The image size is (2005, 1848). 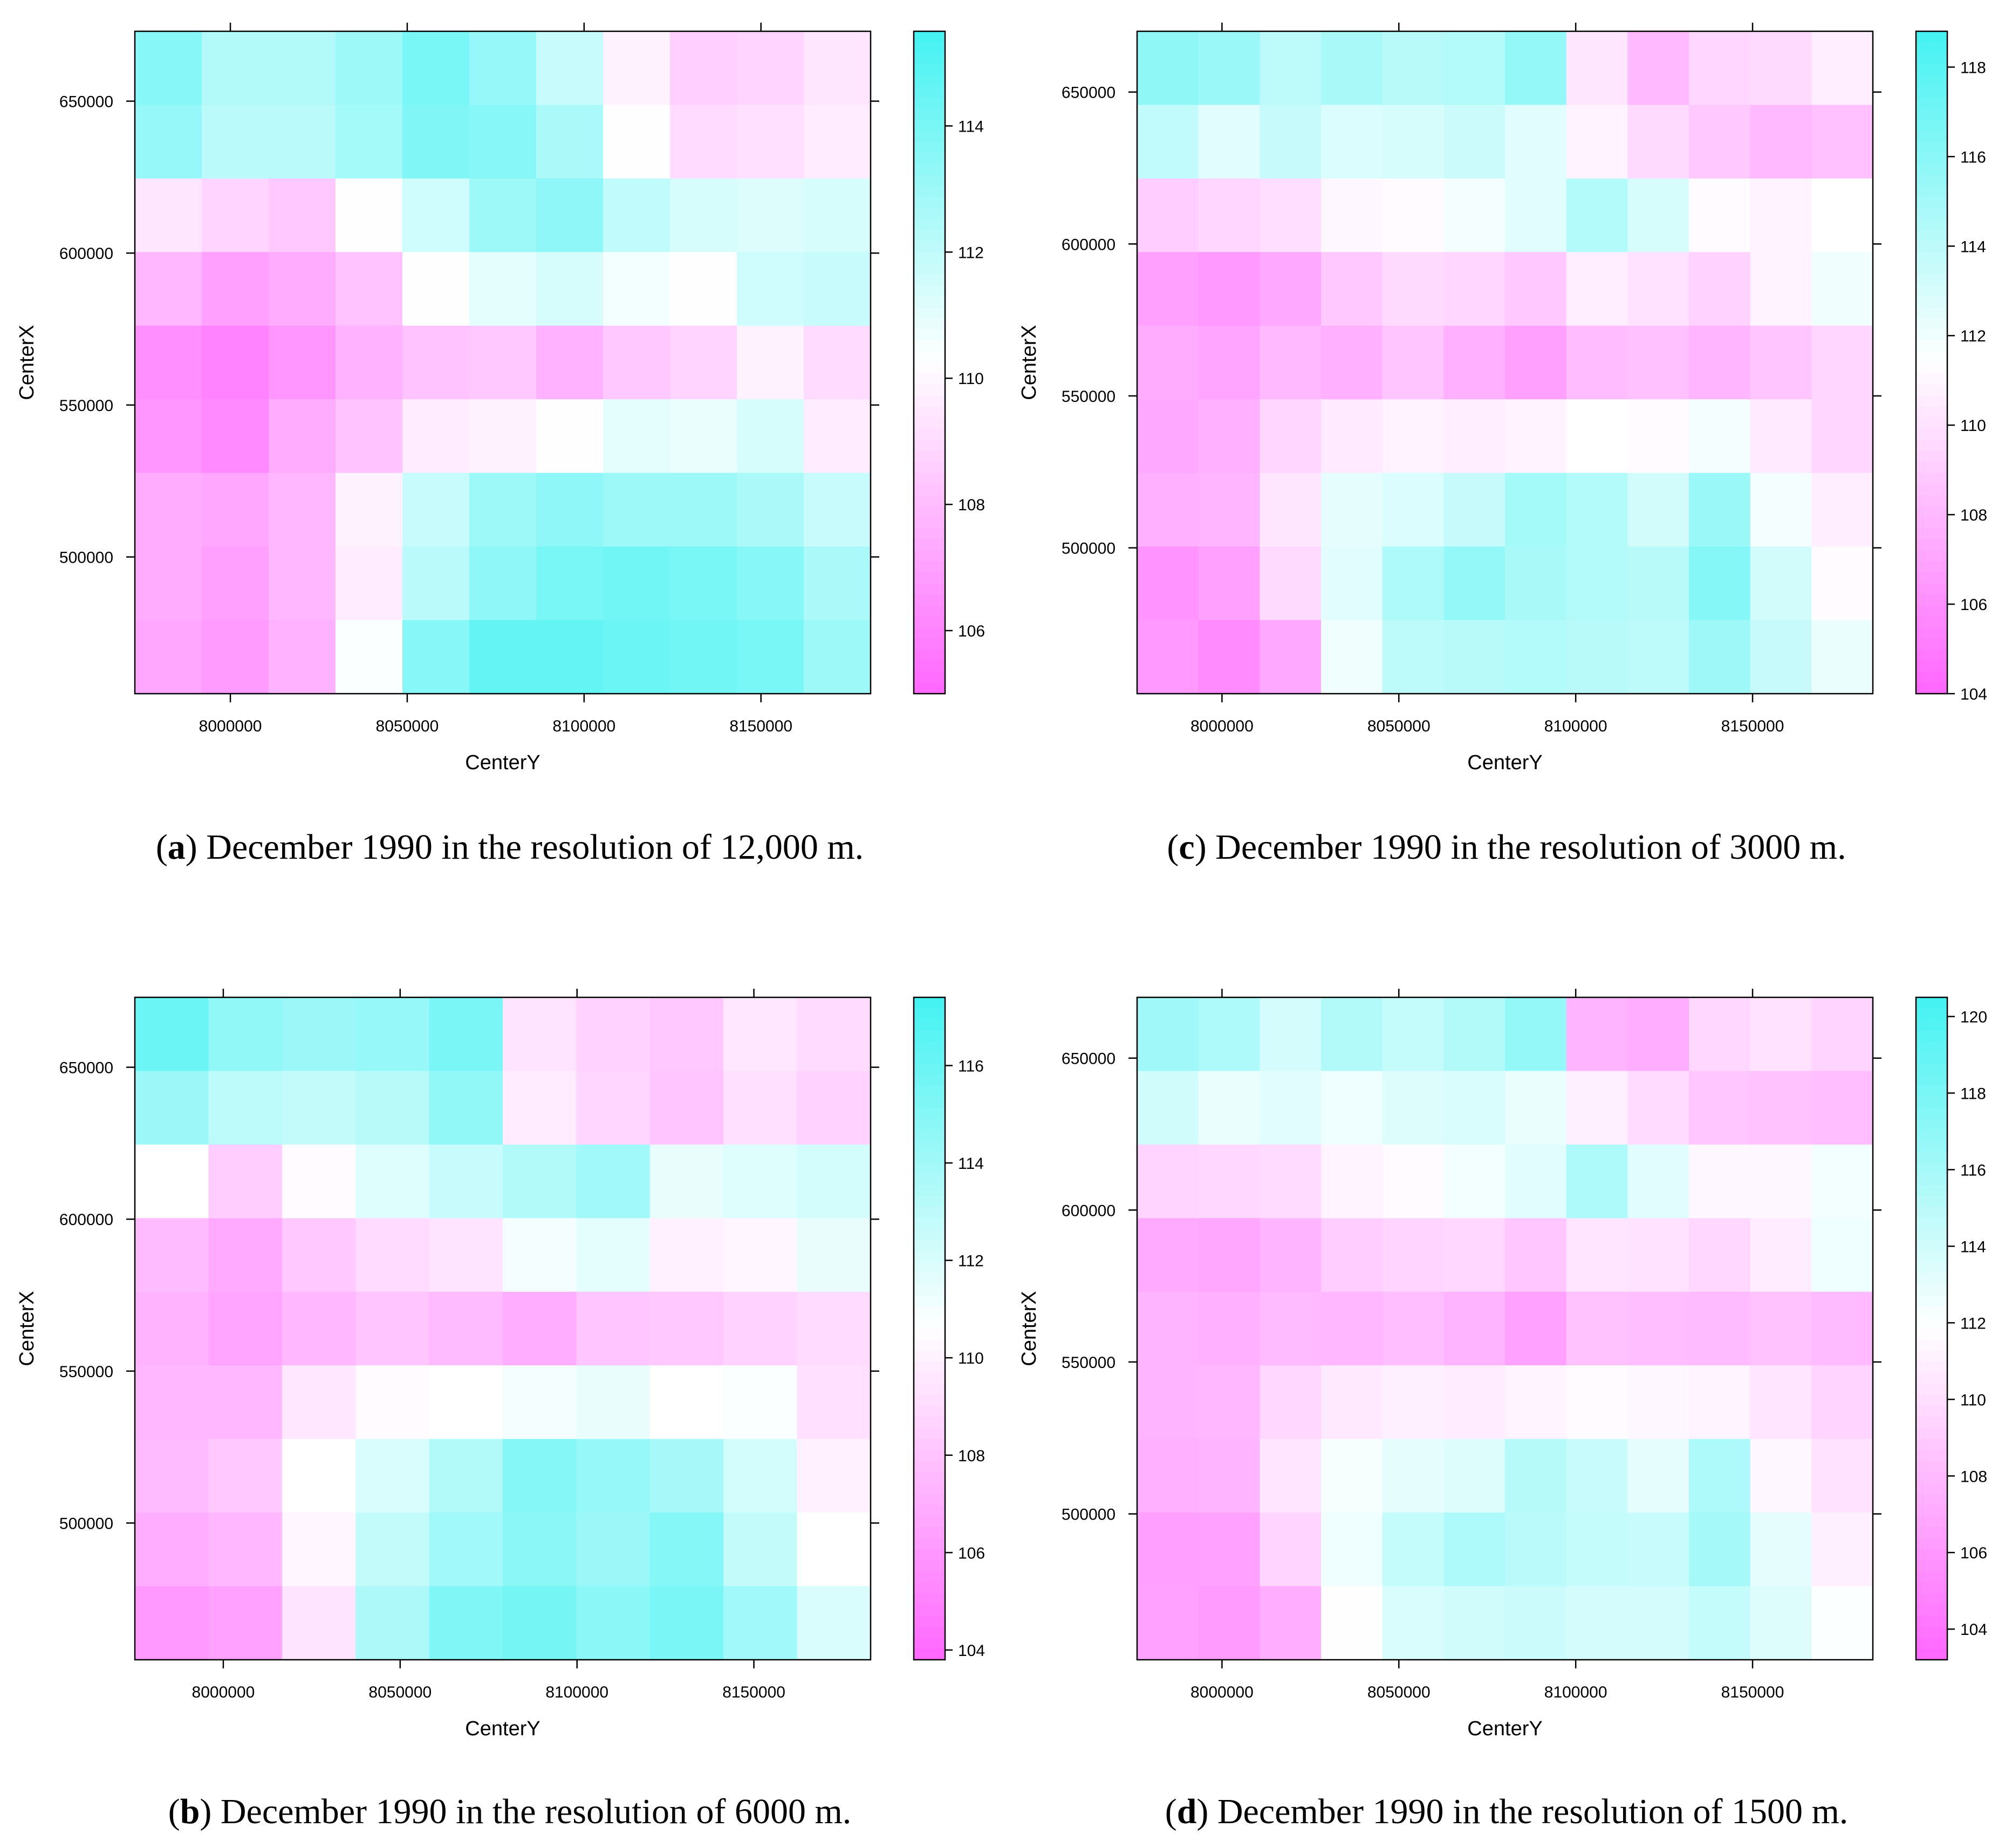 I want to click on x-tick-label: 8050000, so click(x=1399, y=1692).